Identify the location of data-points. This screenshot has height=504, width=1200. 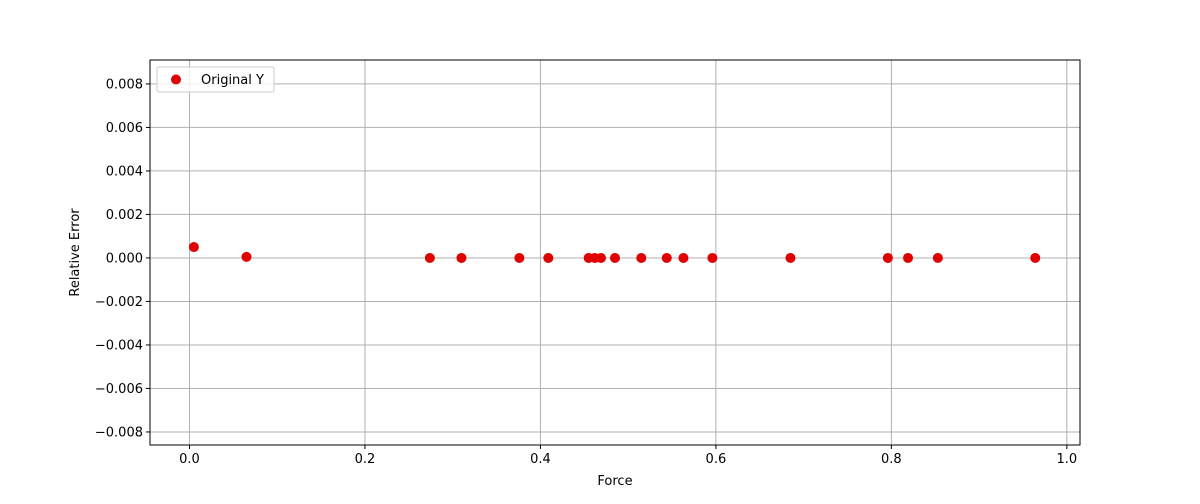
(614, 252).